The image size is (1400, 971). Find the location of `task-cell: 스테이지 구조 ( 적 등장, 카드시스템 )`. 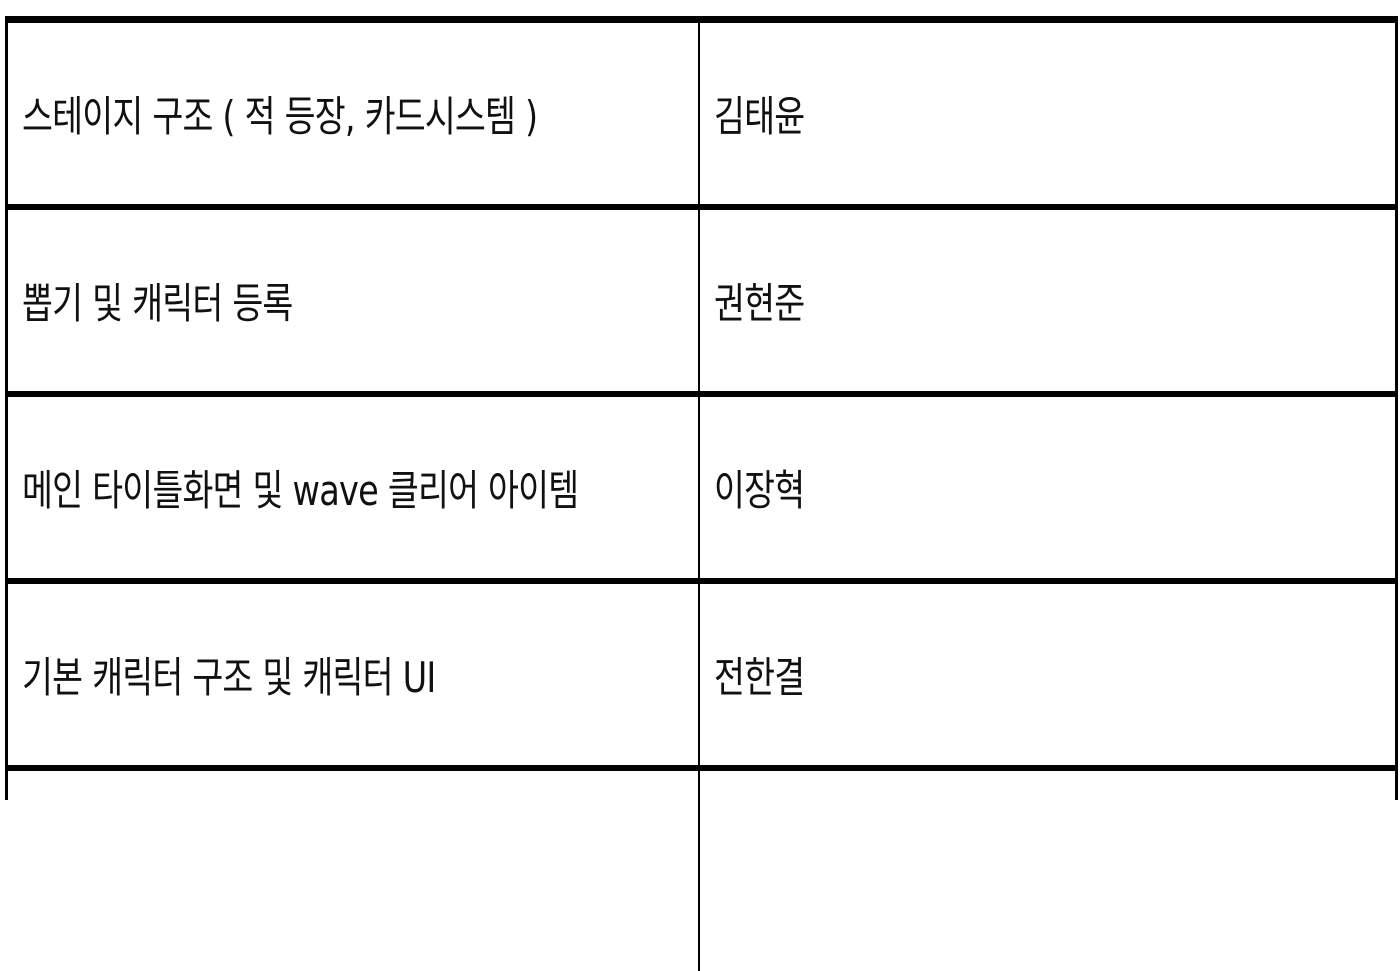

task-cell: 스테이지 구조 ( 적 등장, 카드시스템 ) is located at coordinates (354, 113).